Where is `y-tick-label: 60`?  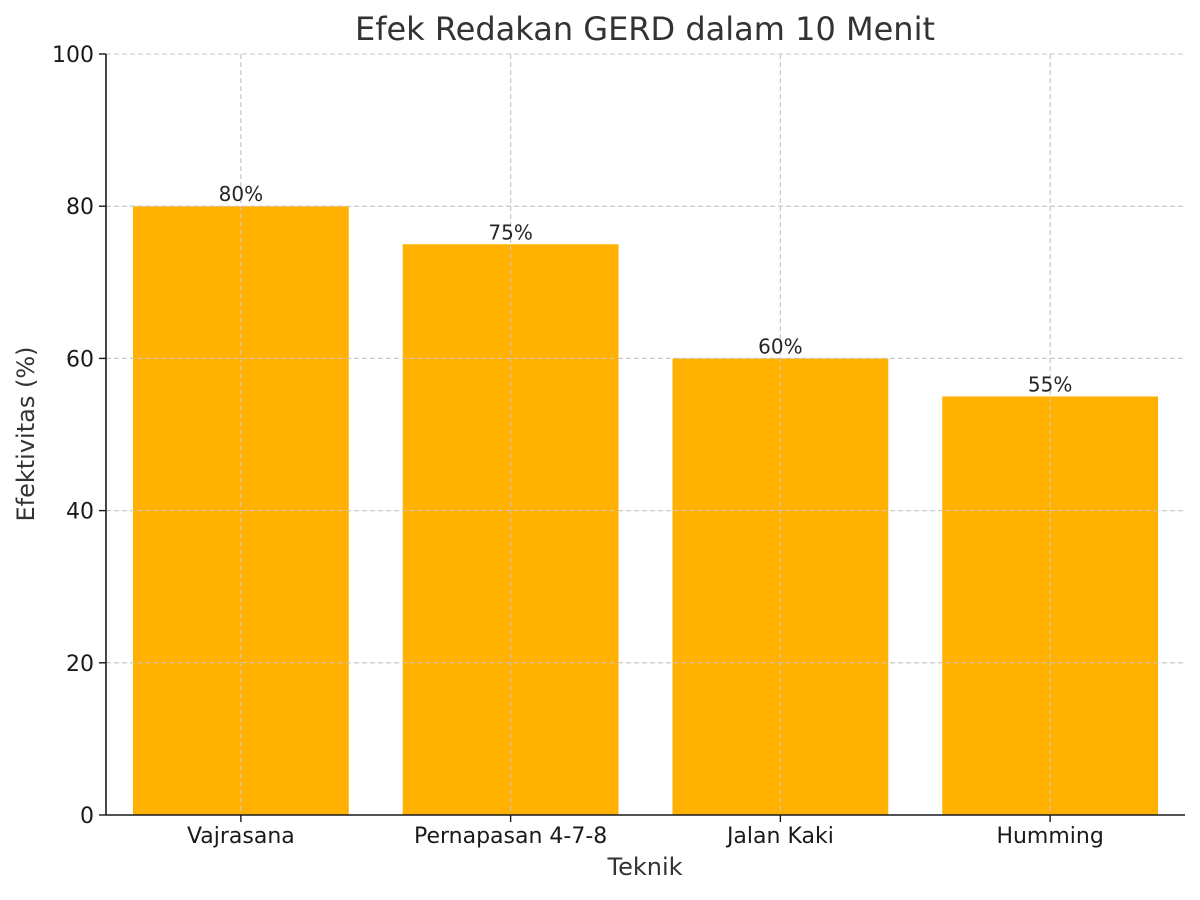
y-tick-label: 60 is located at coordinates (80, 359).